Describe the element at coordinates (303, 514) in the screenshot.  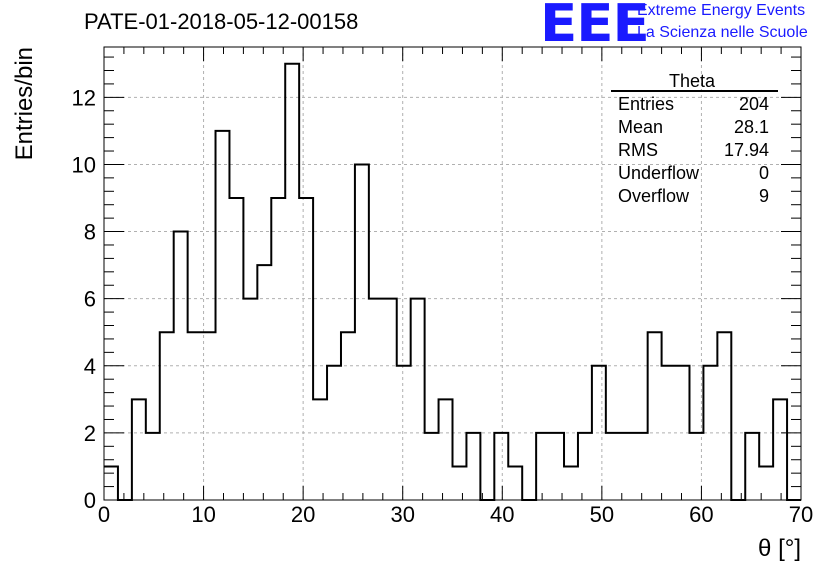
I see `x-tick-label: 20` at that location.